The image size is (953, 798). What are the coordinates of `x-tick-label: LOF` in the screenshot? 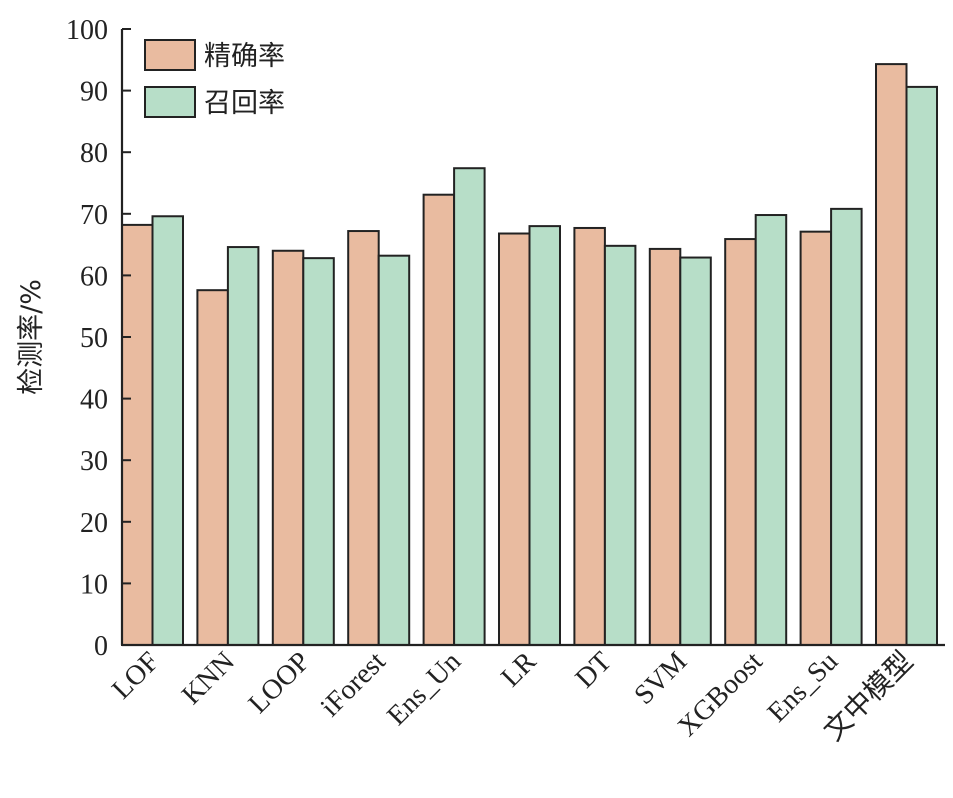 It's located at (135, 675).